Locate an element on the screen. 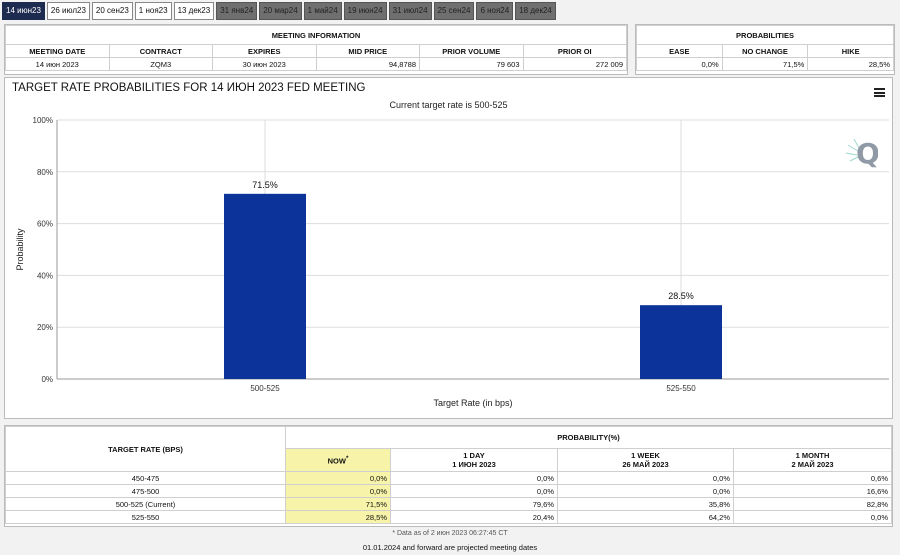  y-tick-label: 80% is located at coordinates (45, 172).